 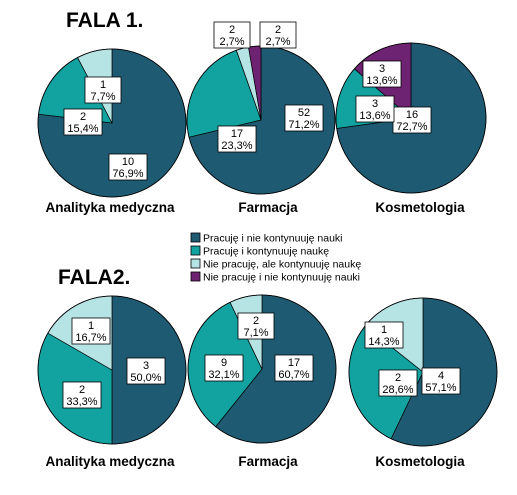 I want to click on slice-percent-label: 7,7%, so click(x=102, y=97).